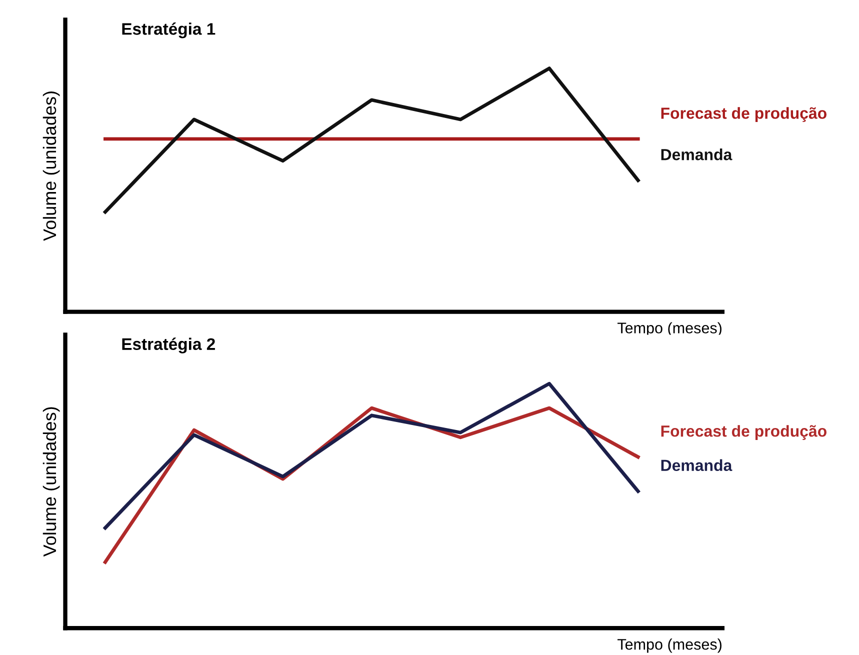 The image size is (859, 655). What do you see at coordinates (169, 30) in the screenshot?
I see `chart-title: Estratégia 1` at bounding box center [169, 30].